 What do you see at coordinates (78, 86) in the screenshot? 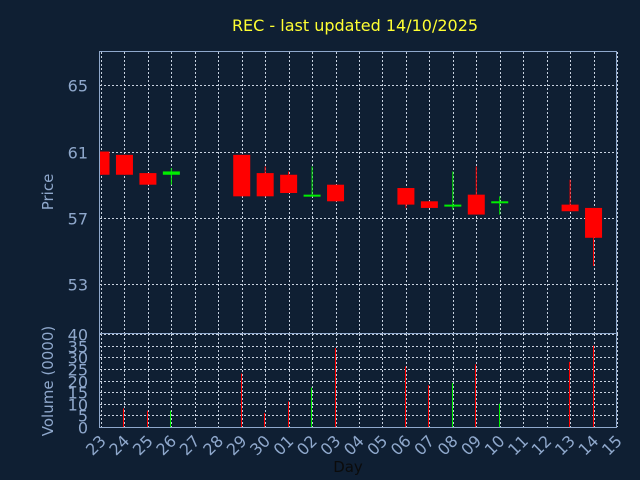
I see `price-tick-label: 65` at bounding box center [78, 86].